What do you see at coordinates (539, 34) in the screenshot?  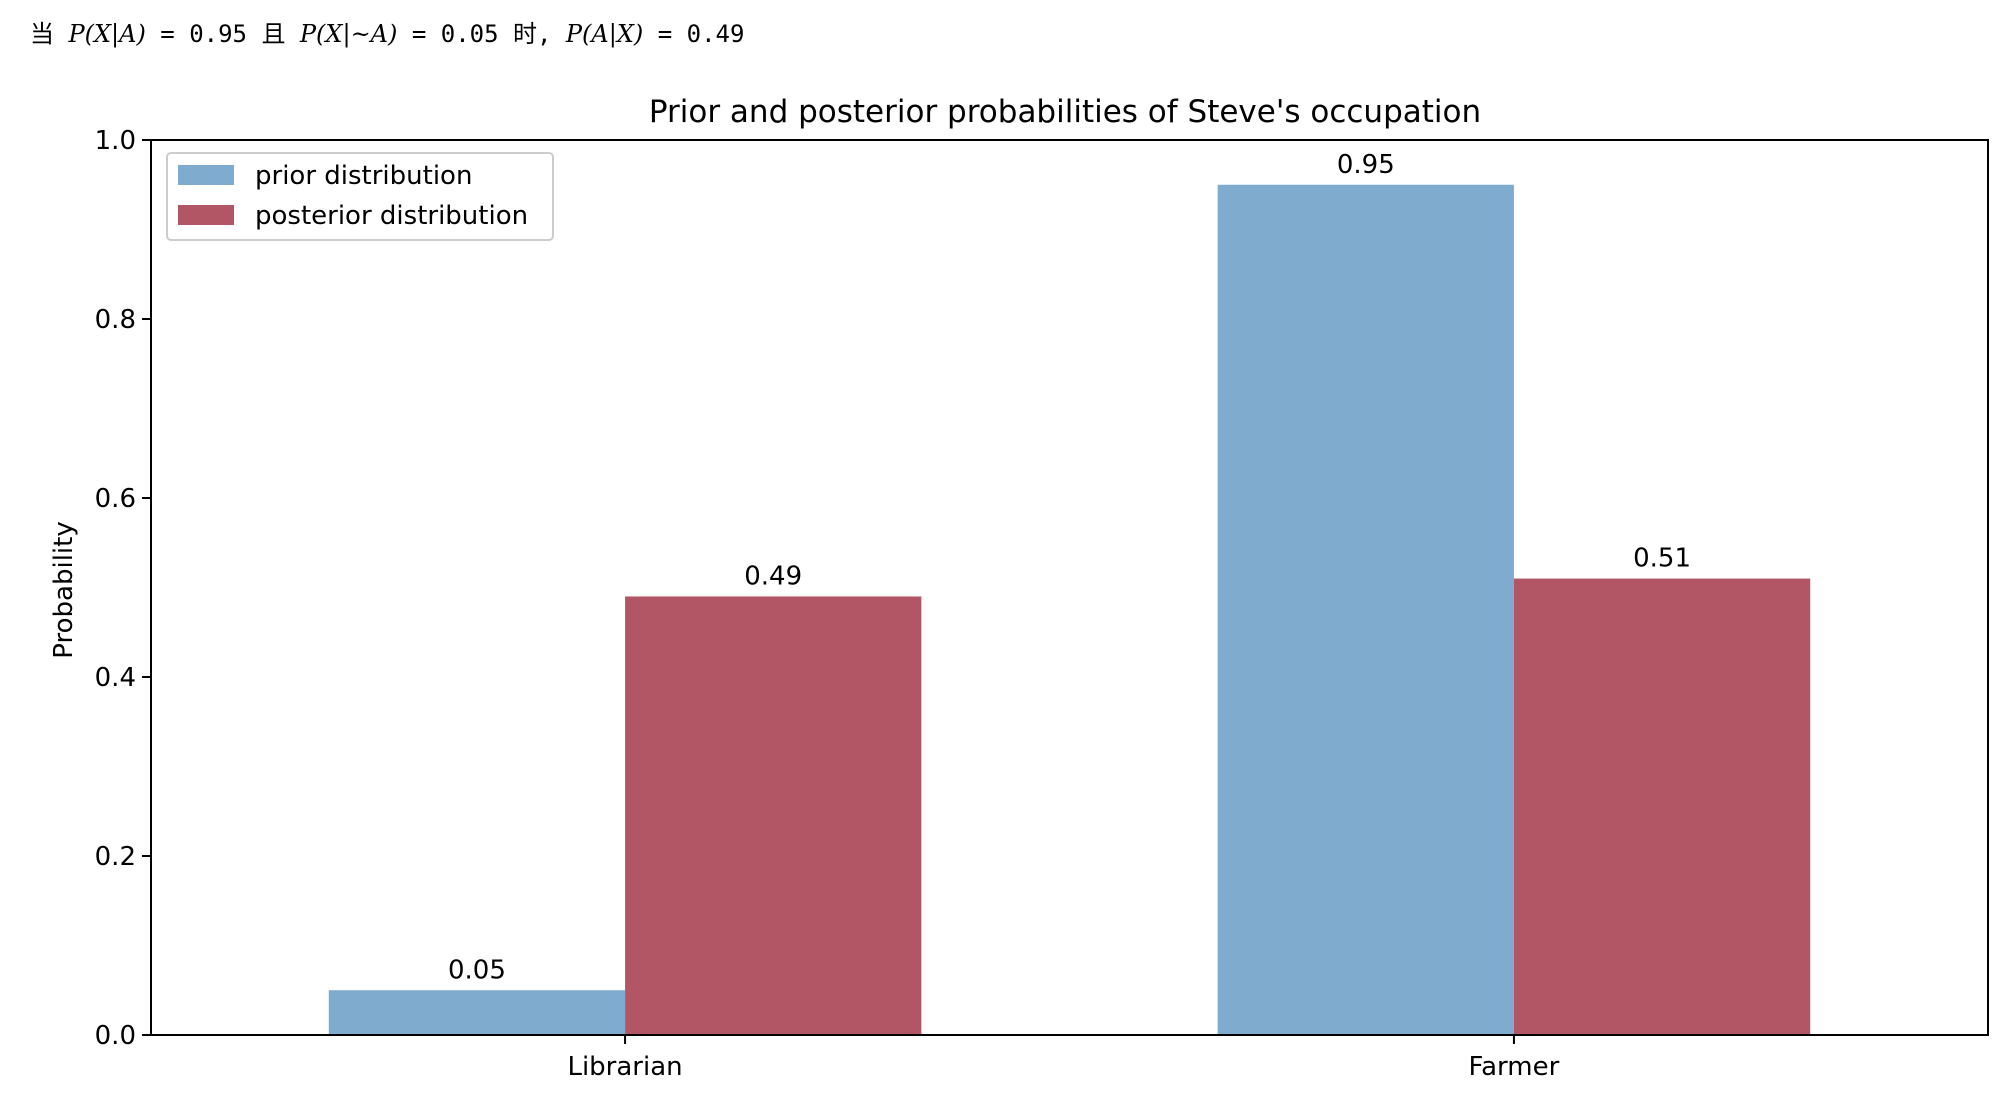 I see `header-word-then: 时,` at bounding box center [539, 34].